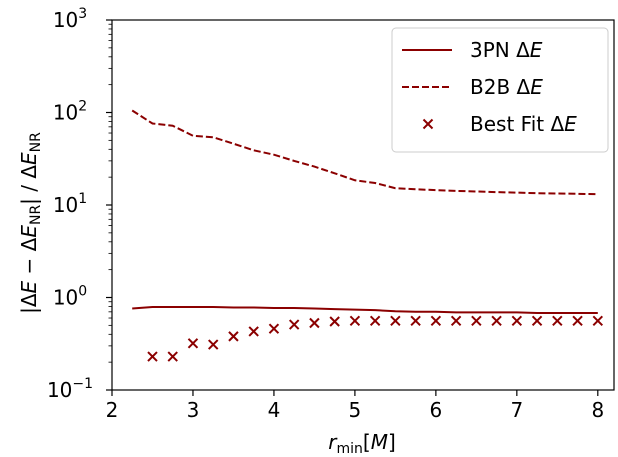 The height and width of the screenshot is (457, 618). What do you see at coordinates (30, 223) in the screenshot?
I see `y-axis-label: |ΔE − ΔENR| / ΔENR` at bounding box center [30, 223].